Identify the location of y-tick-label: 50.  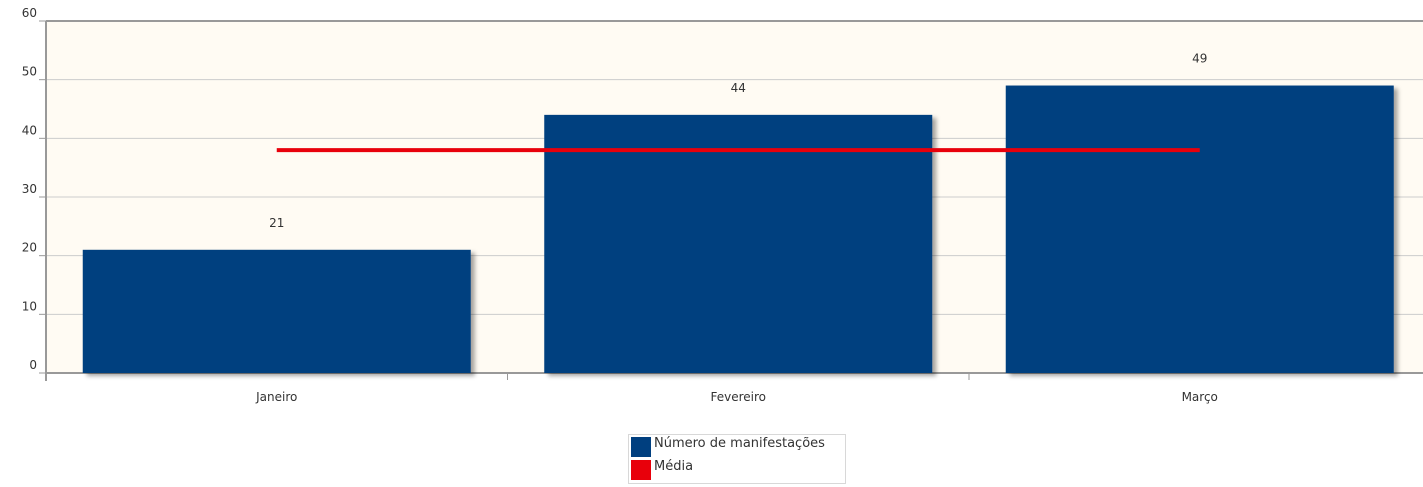
(29, 72).